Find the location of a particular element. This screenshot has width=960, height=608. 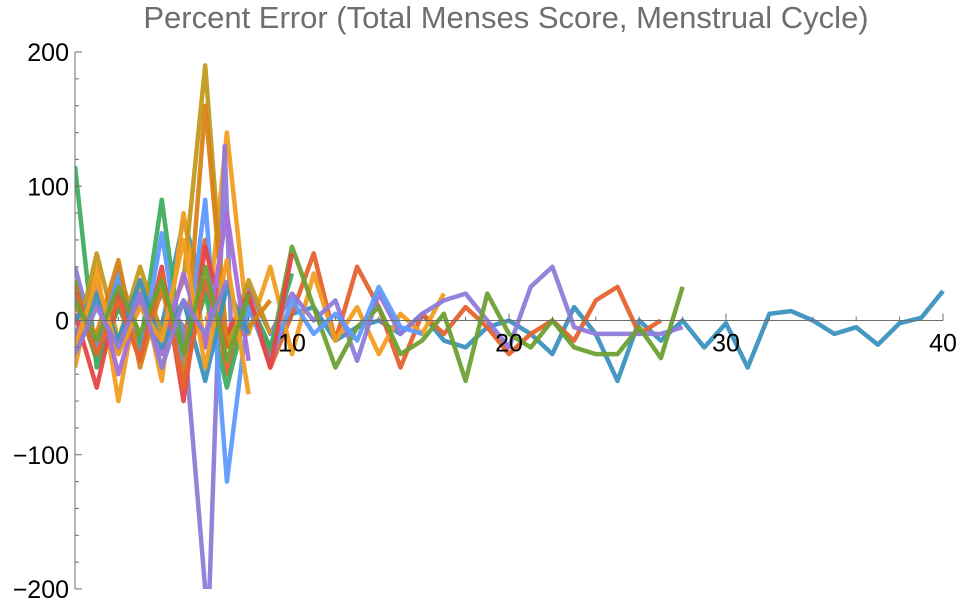

y-tick-label: −200 is located at coordinates (41, 590).